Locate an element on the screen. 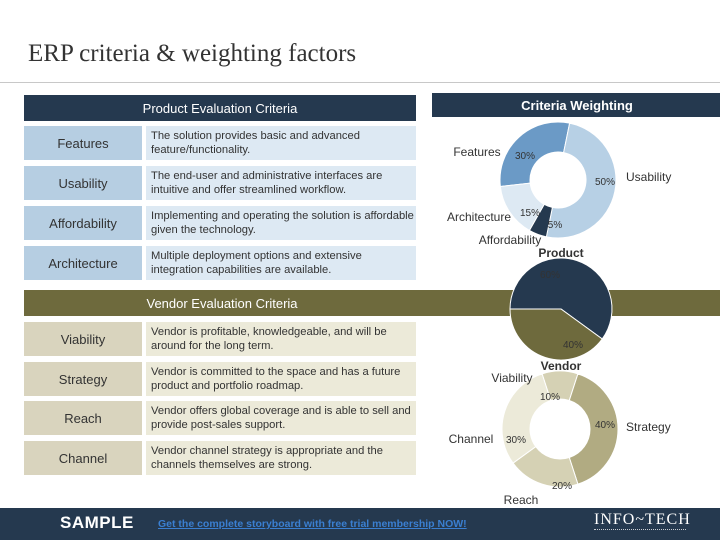  slice-usability is located at coordinates (581, 180).